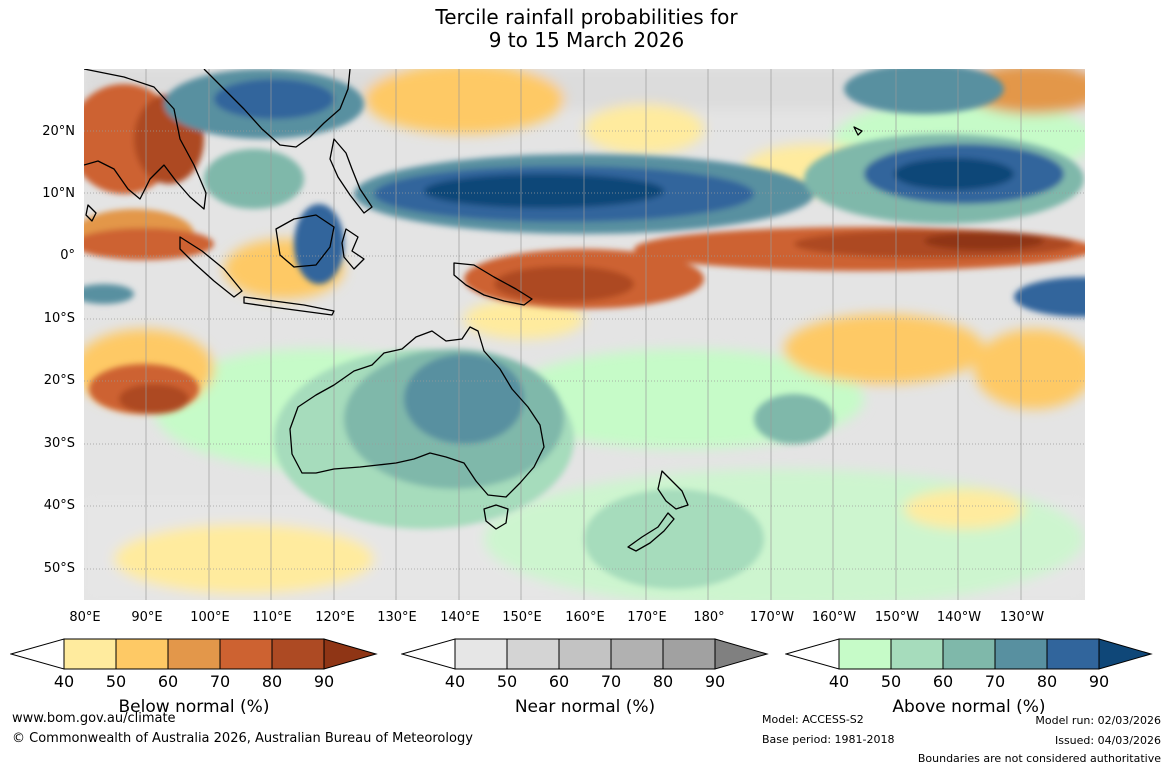  I want to click on y-tick-10n: 10°N, so click(58, 193).